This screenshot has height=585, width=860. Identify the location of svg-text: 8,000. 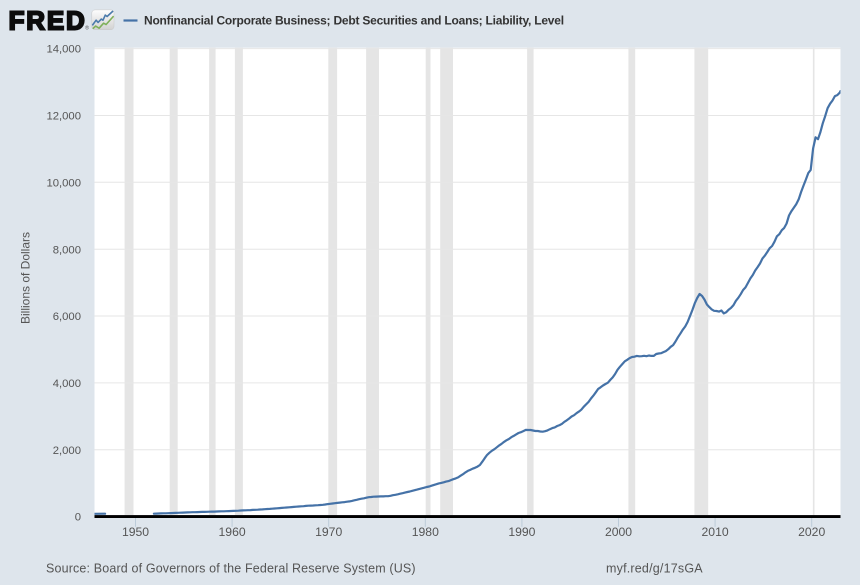
(67, 250).